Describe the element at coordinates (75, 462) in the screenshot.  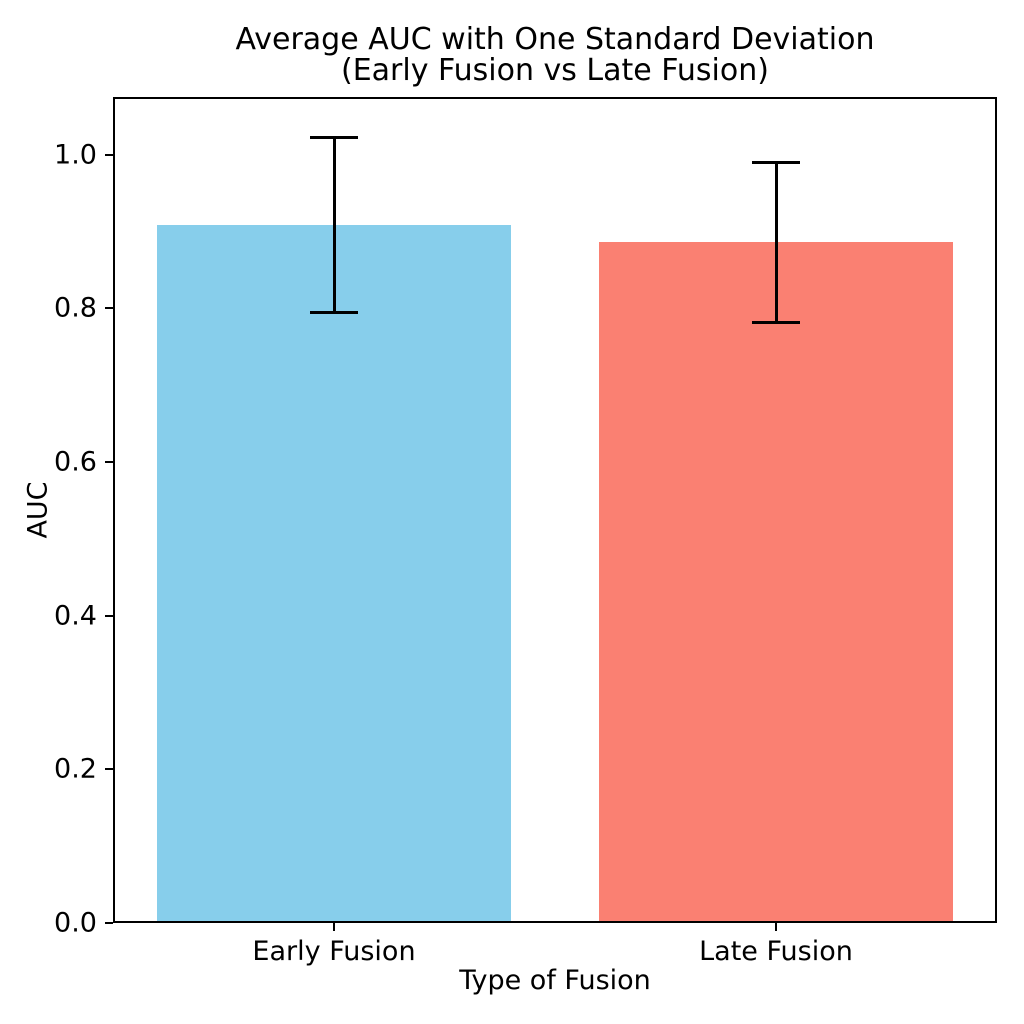
I see `ytick-label-0.6: 0.6` at that location.